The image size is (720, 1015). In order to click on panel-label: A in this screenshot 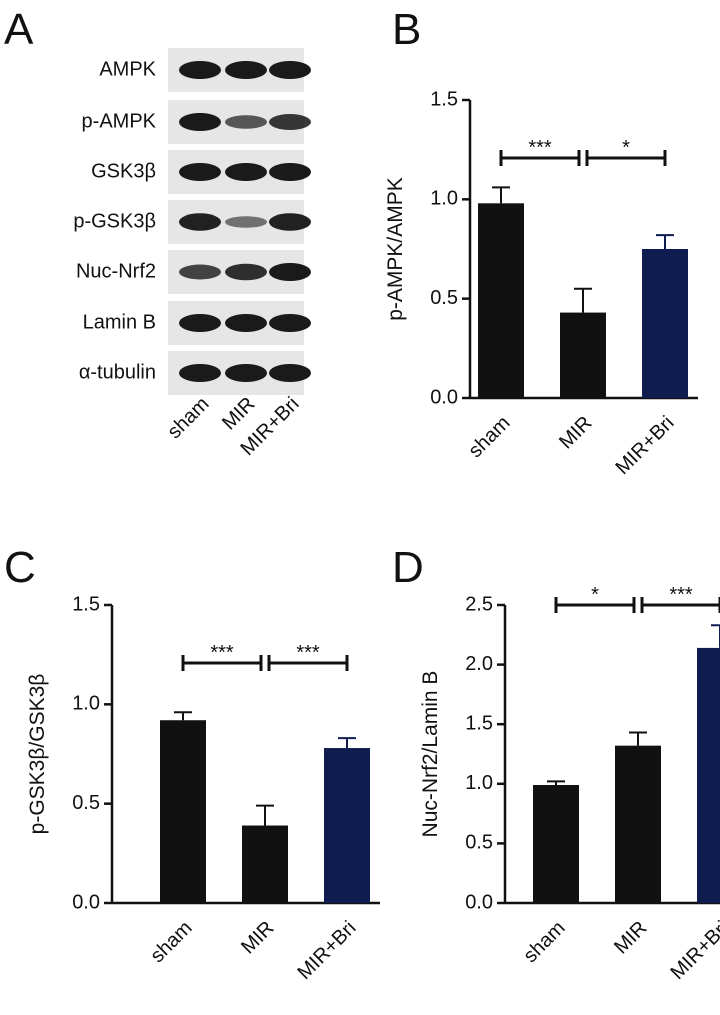, I will do `click(19, 29)`.